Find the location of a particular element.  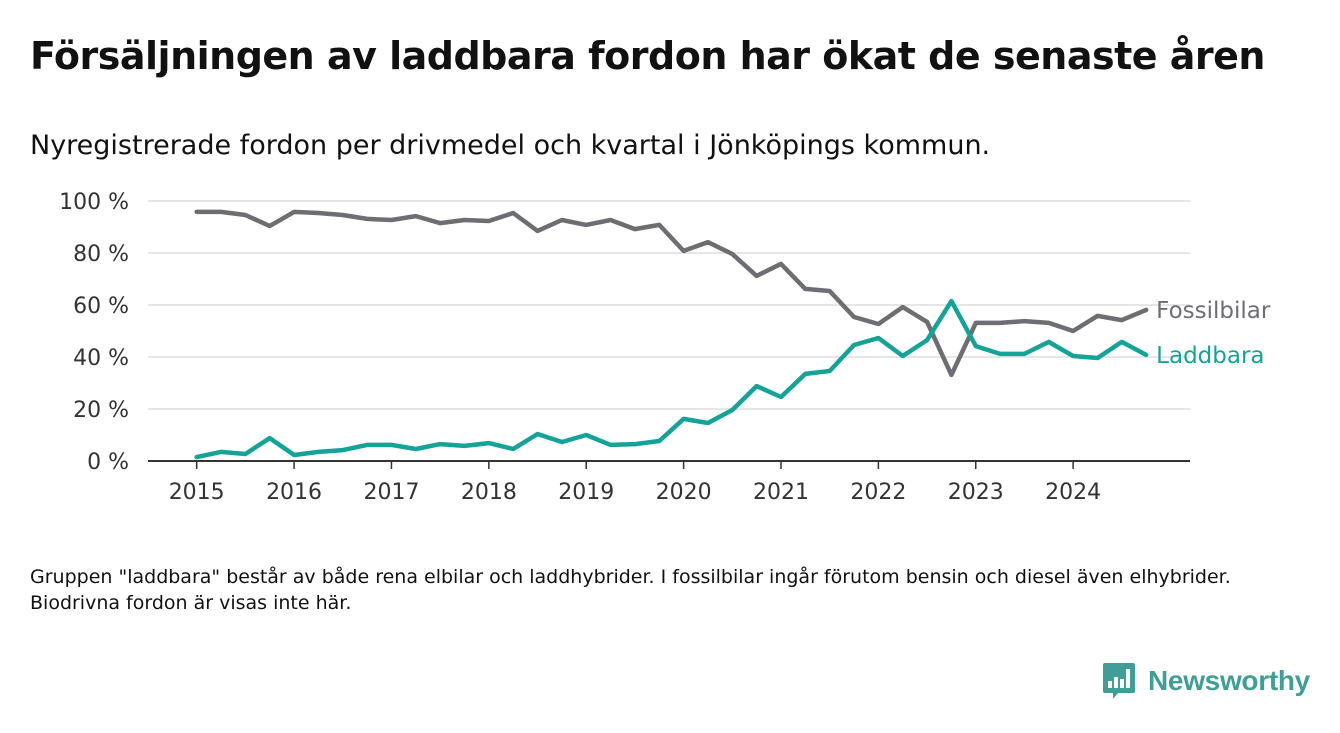

x-tick-label: 2020 is located at coordinates (684, 492).